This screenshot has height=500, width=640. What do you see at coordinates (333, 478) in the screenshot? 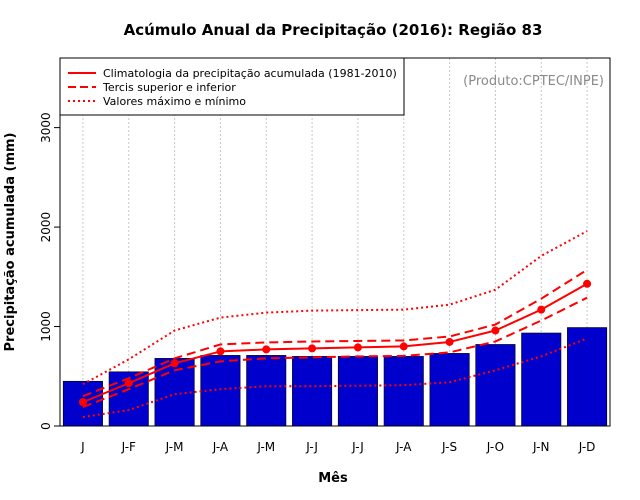
I see `x-axis-title: Mês` at bounding box center [333, 478].